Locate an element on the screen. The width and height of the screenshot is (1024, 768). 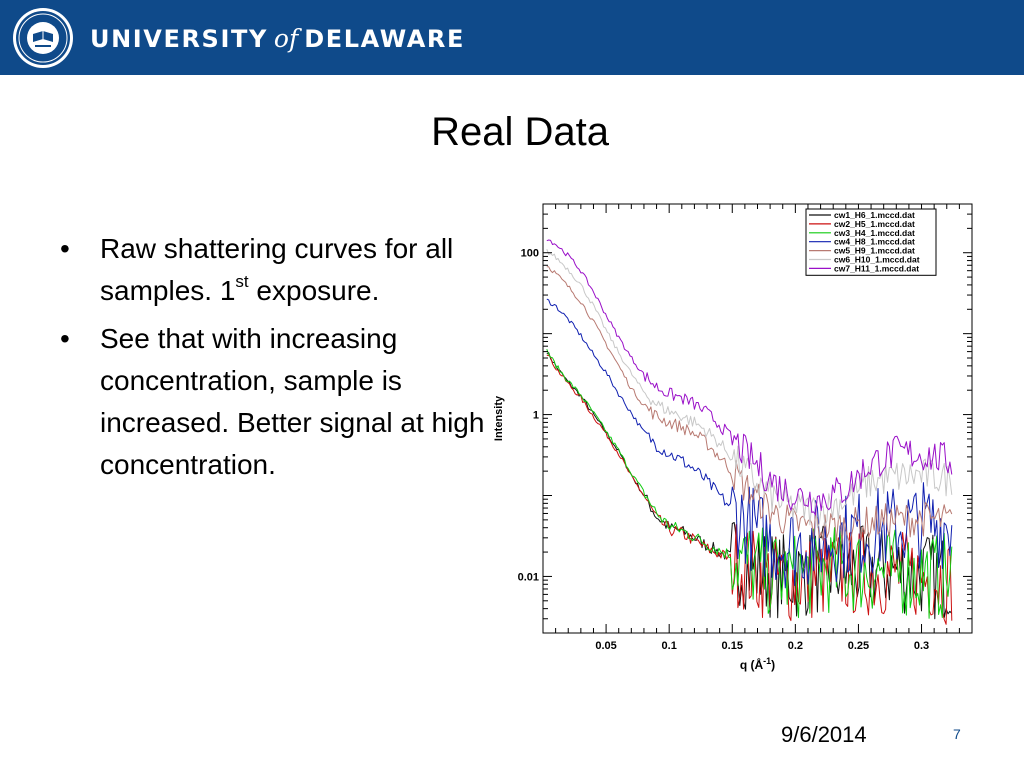
x-tick-labels: 0.05 0.1 0.15 0.2 0.25 0.3 is located at coordinates (762, 646).